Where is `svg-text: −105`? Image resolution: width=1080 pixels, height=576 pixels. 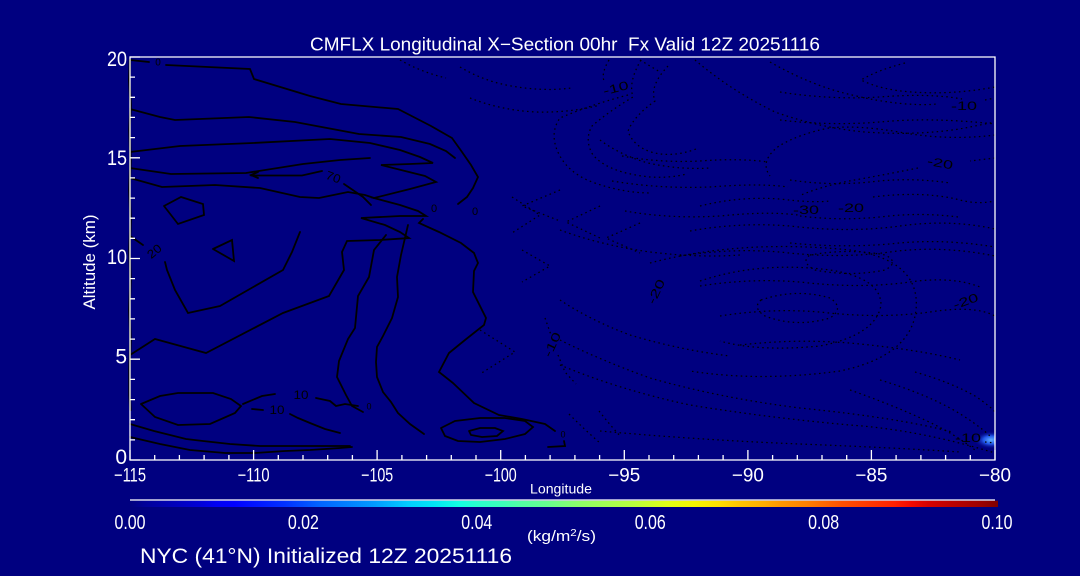
svg-text: −105 is located at coordinates (377, 476).